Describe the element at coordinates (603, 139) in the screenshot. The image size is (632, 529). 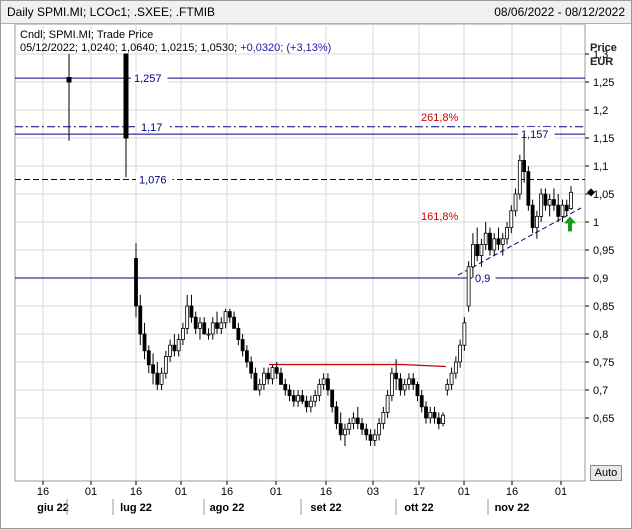
I see `y-tick-label: 1,15` at that location.